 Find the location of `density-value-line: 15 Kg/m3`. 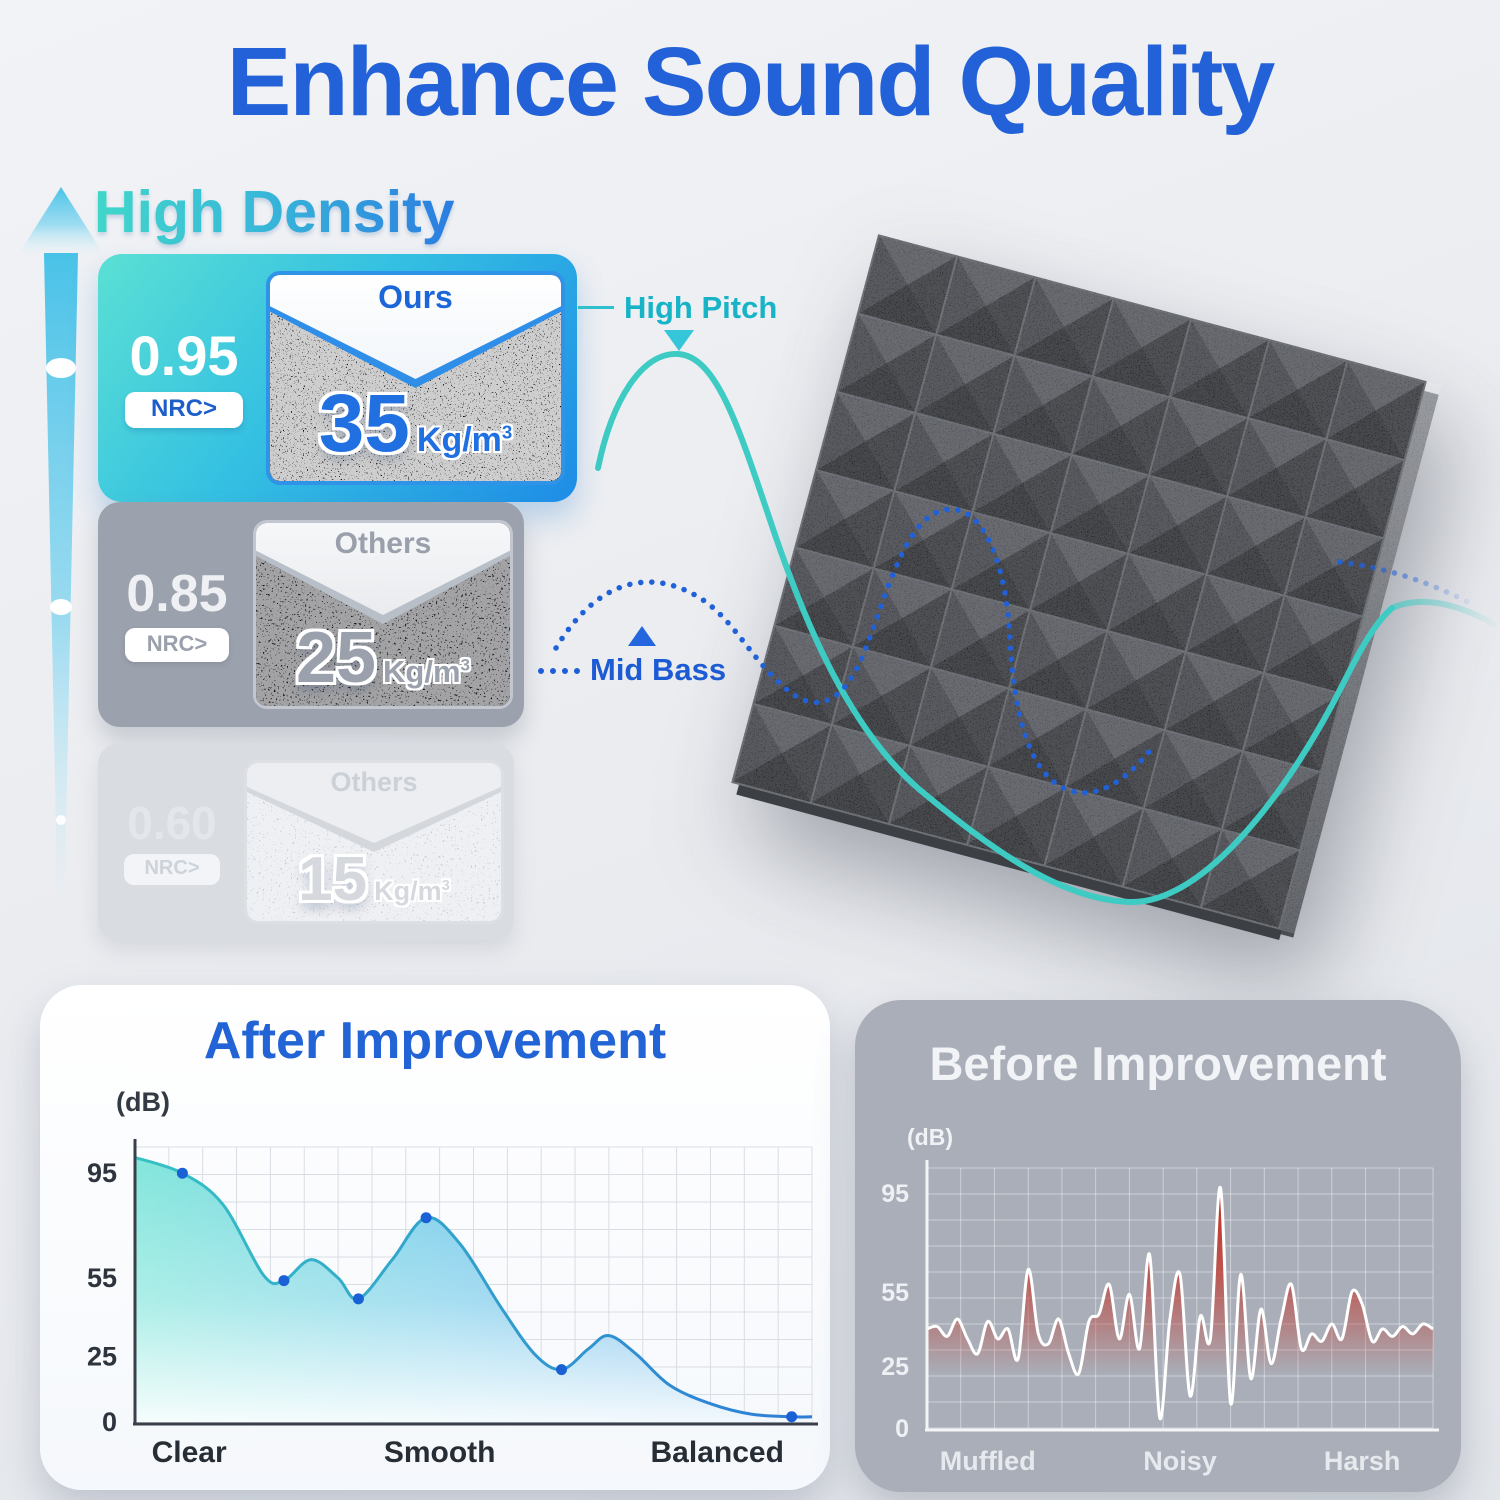

density-value-line: 15 Kg/m3 is located at coordinates (374, 880).